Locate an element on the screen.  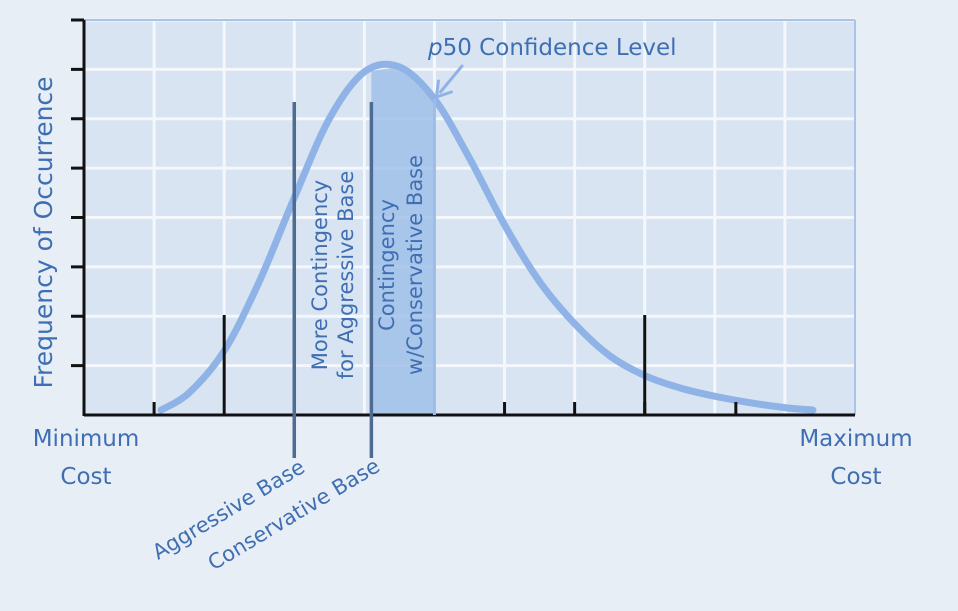
p50-annotation-italic: p is located at coordinates (435, 48).